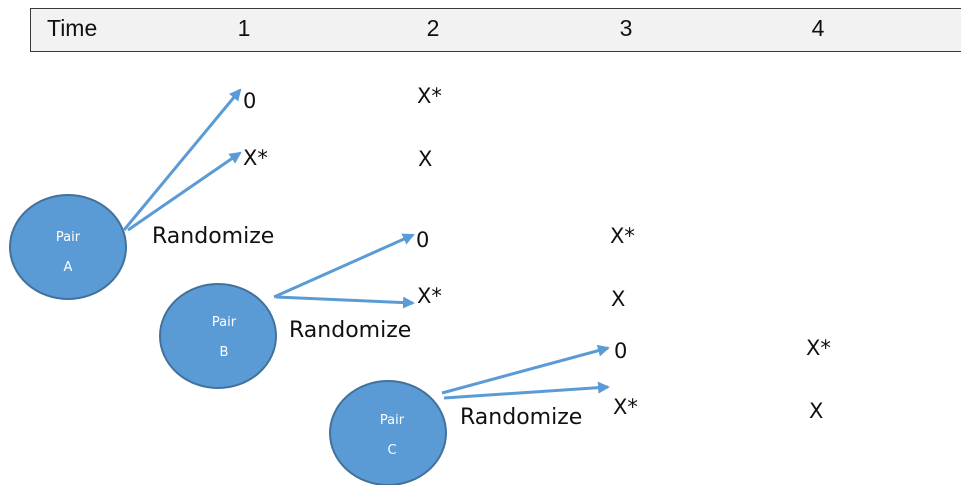 Image resolution: width=961 pixels, height=485 pixels. Describe the element at coordinates (68, 267) in the screenshot. I see `pair-a-label-line2: A` at that location.